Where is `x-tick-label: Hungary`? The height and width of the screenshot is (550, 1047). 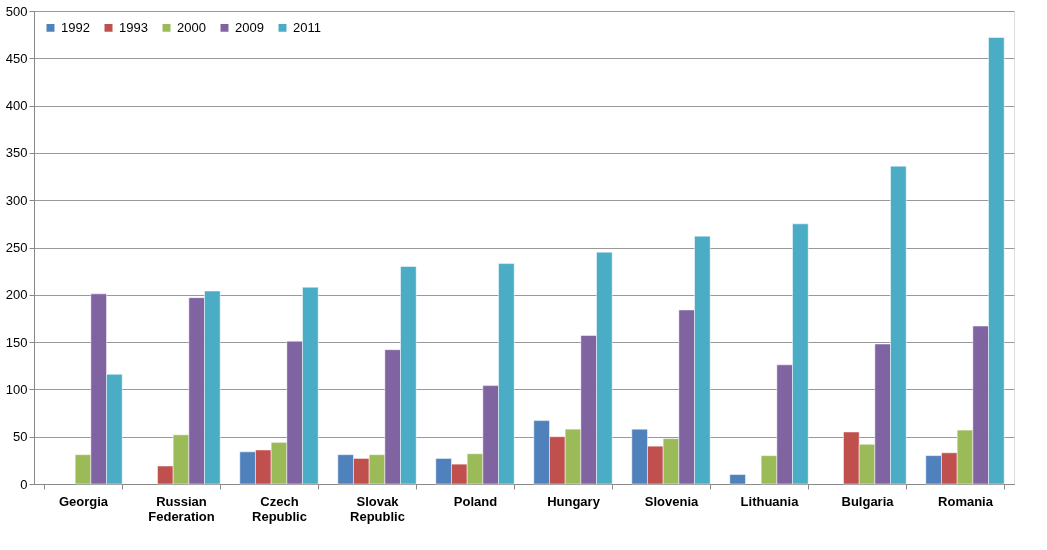
x-tick-label: Hungary is located at coordinates (574, 501).